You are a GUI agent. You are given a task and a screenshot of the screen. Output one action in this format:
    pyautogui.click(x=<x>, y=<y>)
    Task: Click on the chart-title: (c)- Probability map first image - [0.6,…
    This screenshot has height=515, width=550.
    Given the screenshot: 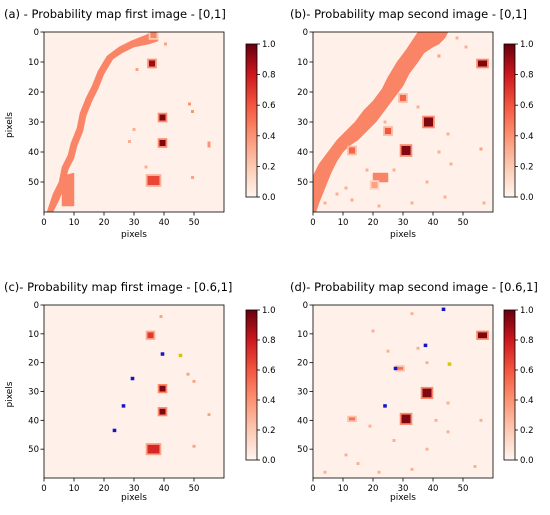 What is the action you would take?
    pyautogui.click(x=118, y=287)
    